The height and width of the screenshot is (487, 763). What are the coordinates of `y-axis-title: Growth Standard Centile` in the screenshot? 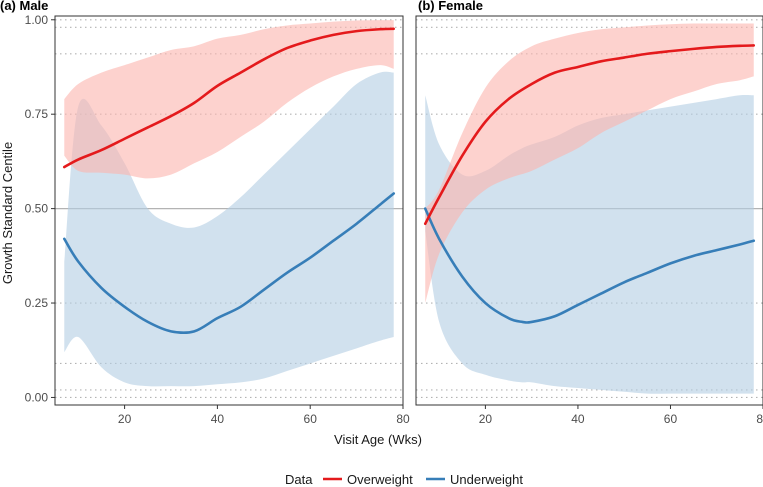 It's located at (7, 213).